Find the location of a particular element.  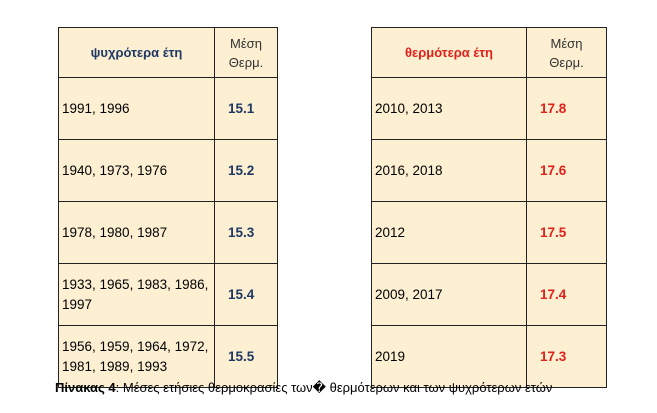

mean-temp-cell: 17.6 is located at coordinates (566, 170).